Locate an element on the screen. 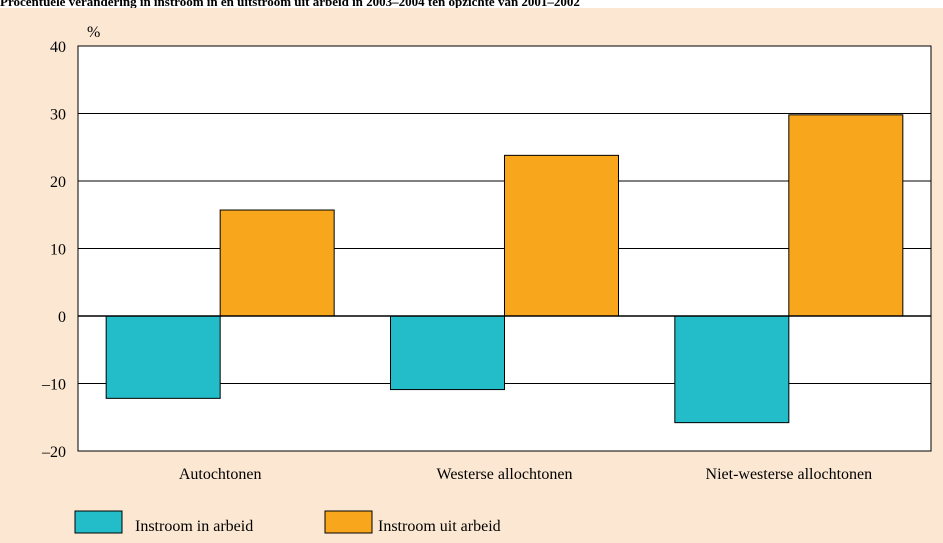 The height and width of the screenshot is (543, 943). category-label: Westerse allochtonen is located at coordinates (505, 474).